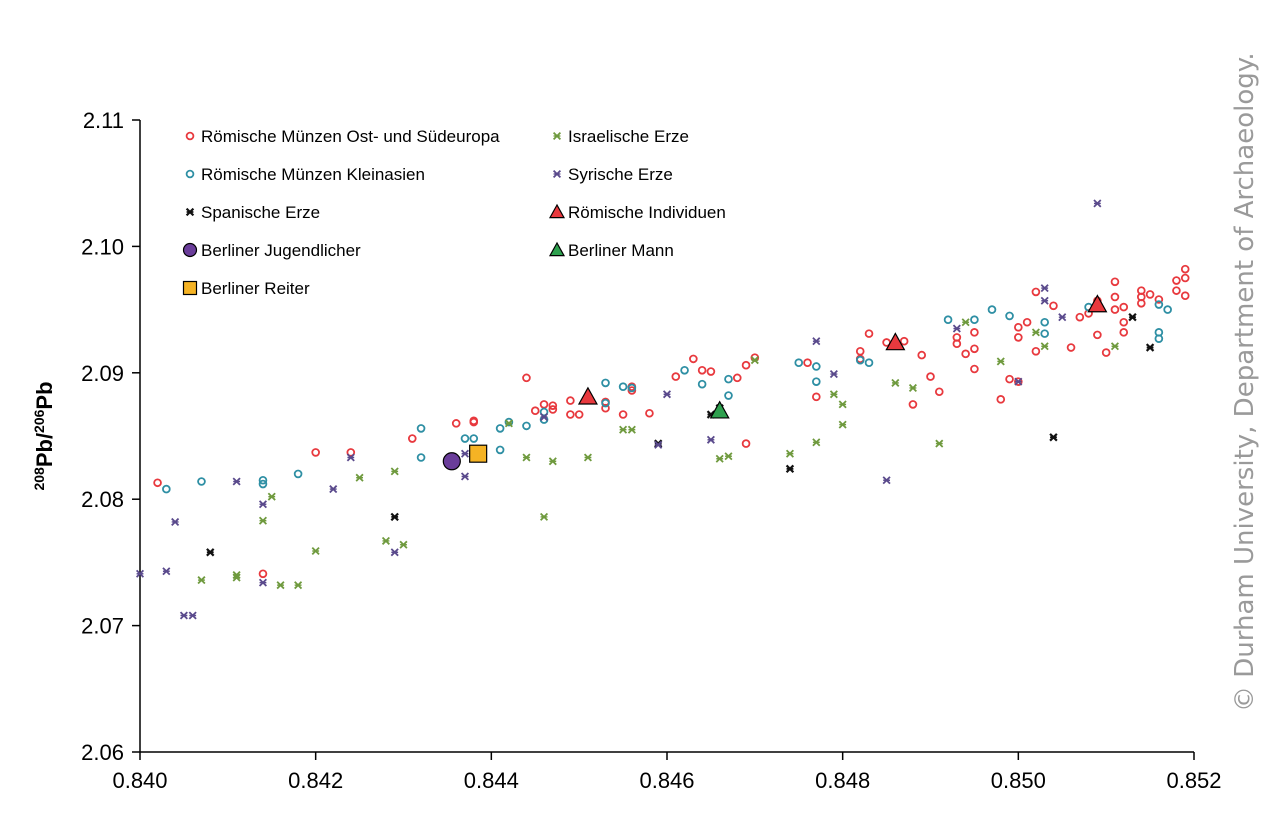 Image resolution: width=1266 pixels, height=821 pixels. Describe the element at coordinates (44, 395) in the screenshot. I see `y-label-pb2: Pb` at that location.